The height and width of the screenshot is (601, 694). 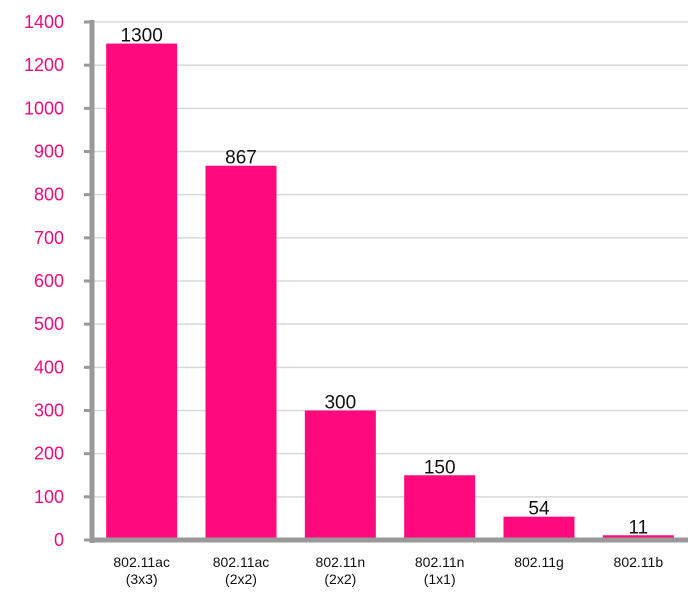 I want to click on x-tick-label: (3x3), so click(x=142, y=579).